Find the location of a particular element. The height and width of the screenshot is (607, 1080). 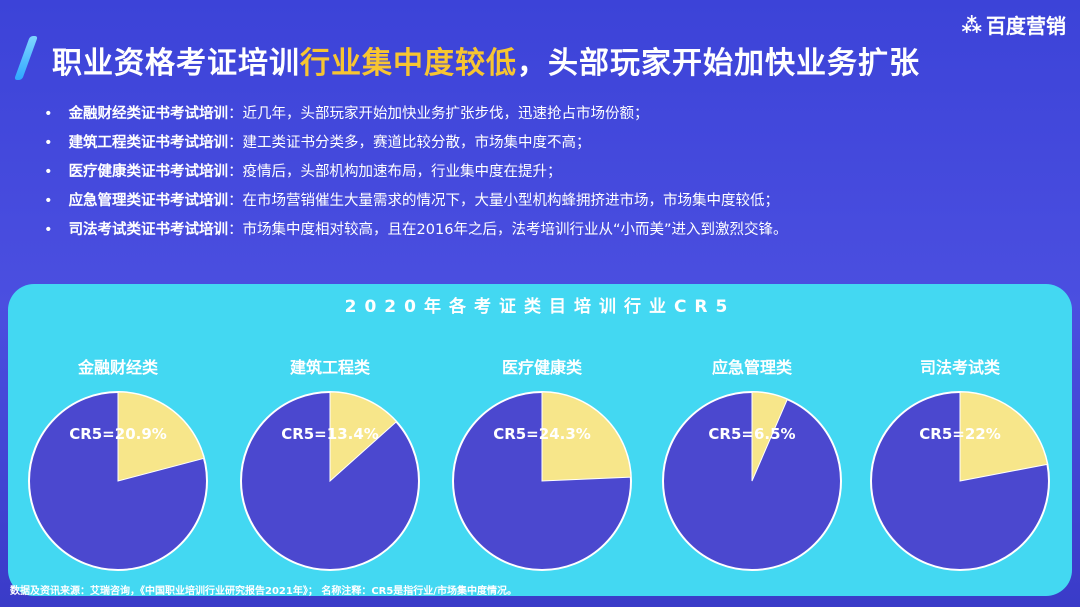

page-title: 职业资格考证培训行业集中度较低，头部玩家开始加快业务扩张 is located at coordinates (486, 63).